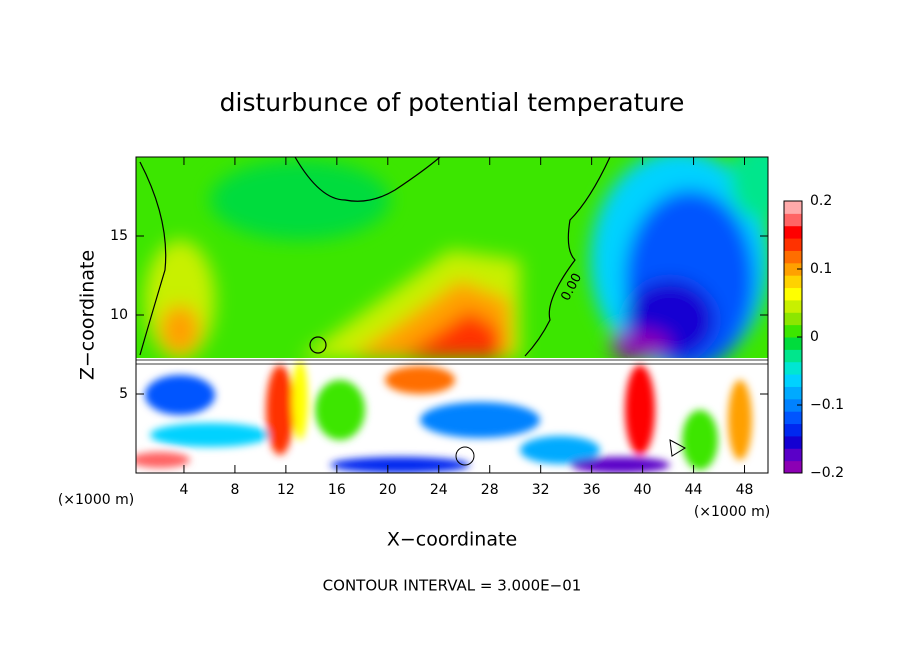  Describe the element at coordinates (286, 490) in the screenshot. I see `x-tick-label: 12` at that location.